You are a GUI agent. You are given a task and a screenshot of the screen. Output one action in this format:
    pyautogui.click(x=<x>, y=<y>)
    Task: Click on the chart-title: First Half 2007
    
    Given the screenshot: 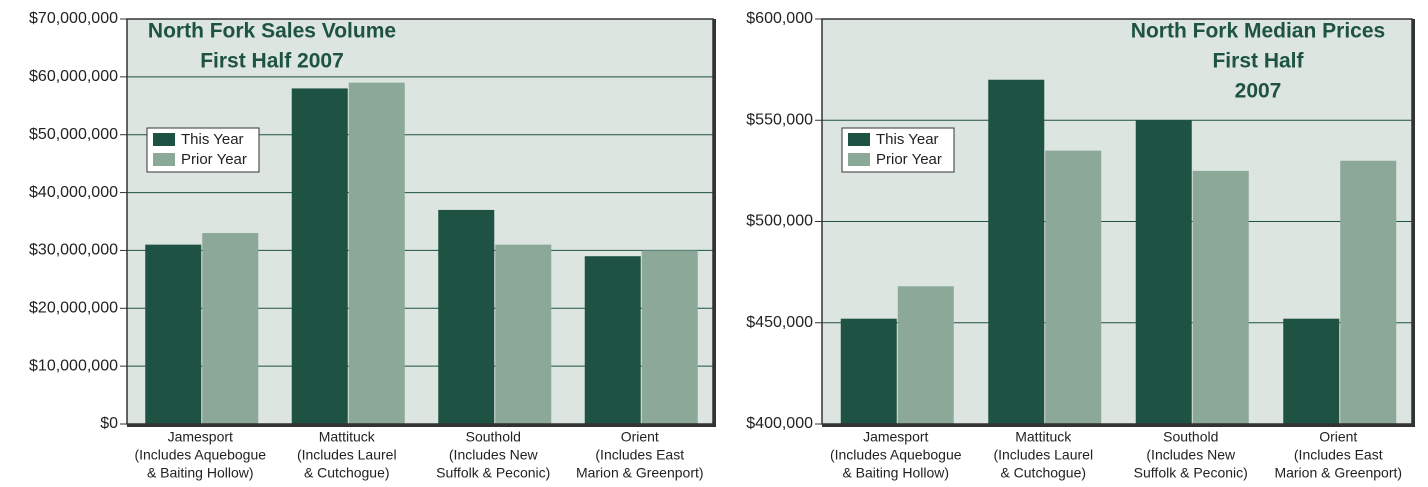 What is the action you would take?
    pyautogui.click(x=272, y=61)
    